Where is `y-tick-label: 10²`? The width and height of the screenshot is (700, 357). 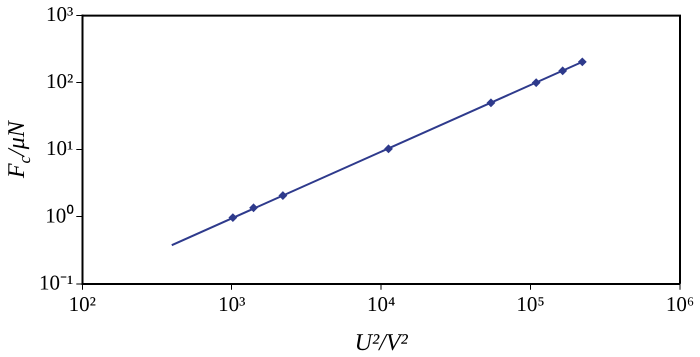
y-tick-label: 10² is located at coordinates (60, 81).